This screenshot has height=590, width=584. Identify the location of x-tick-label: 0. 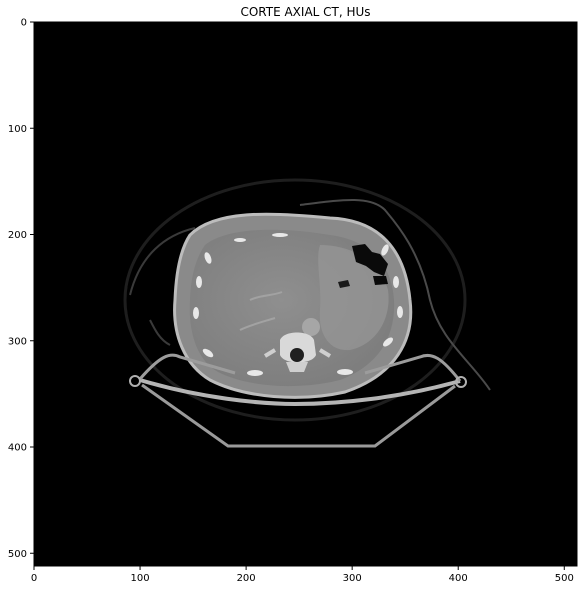
(34, 578).